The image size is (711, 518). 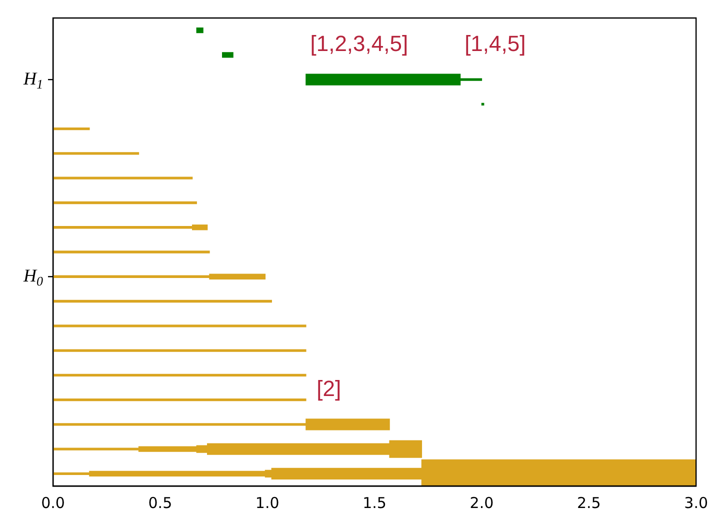 I want to click on x-tick-label: 2.5, so click(x=588, y=503).